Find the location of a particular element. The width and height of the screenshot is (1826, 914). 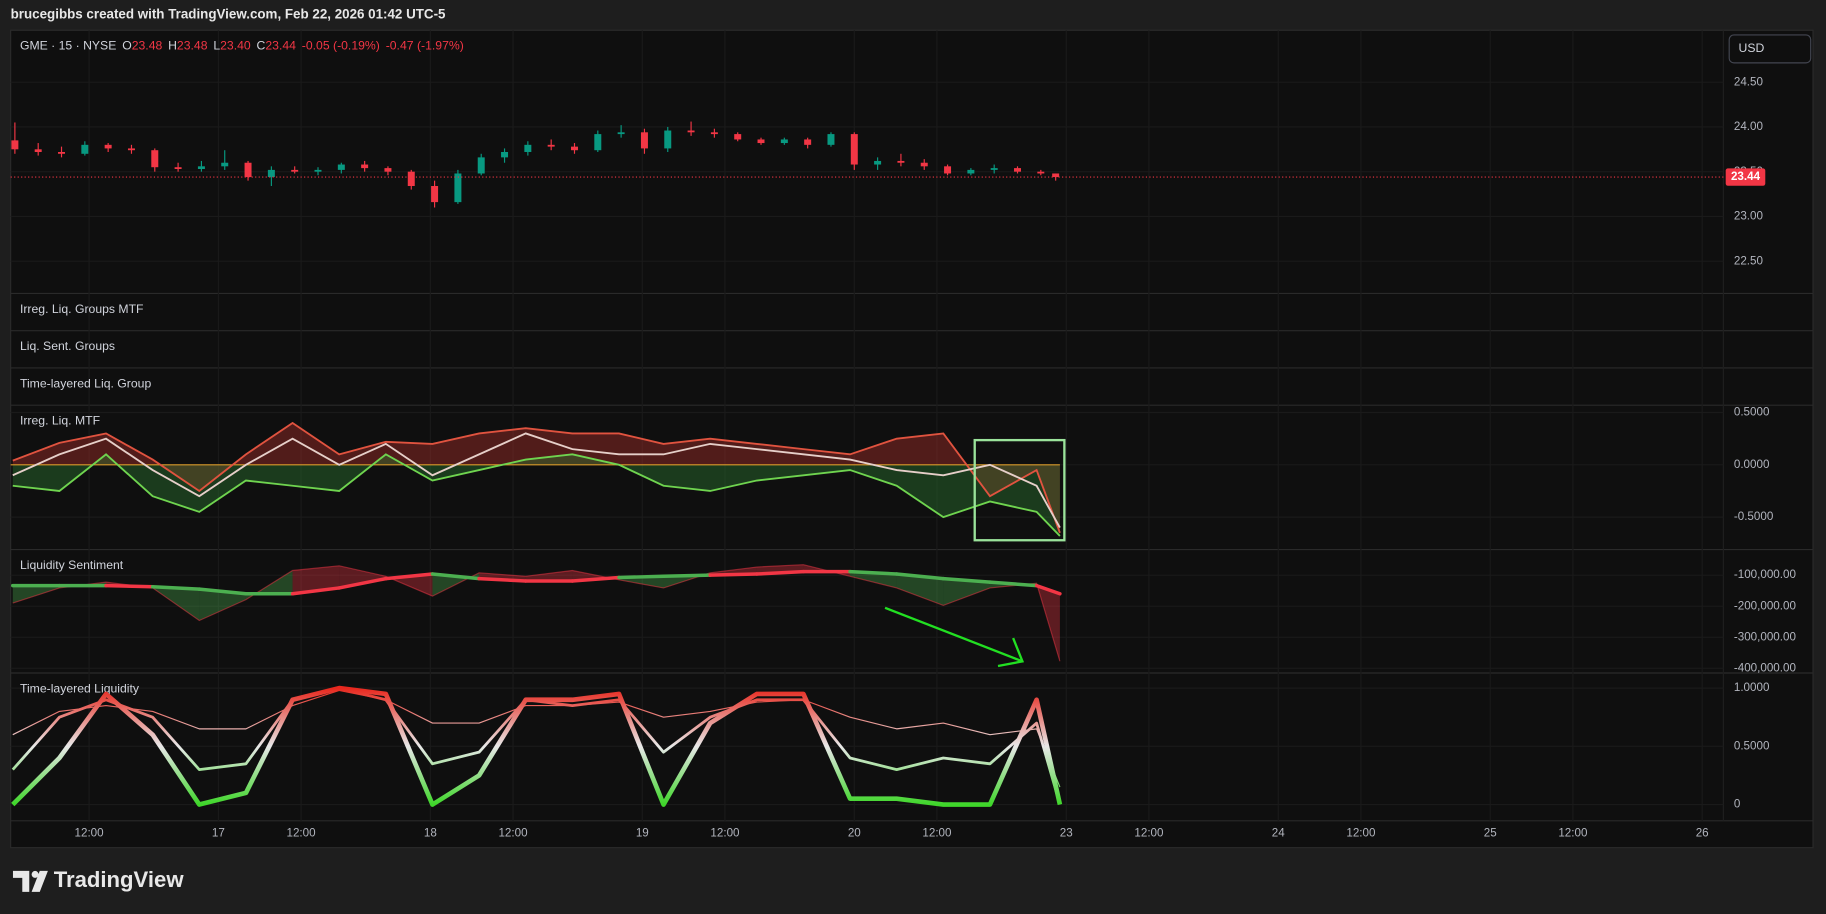

legend-value: 23.40 is located at coordinates (235, 46).